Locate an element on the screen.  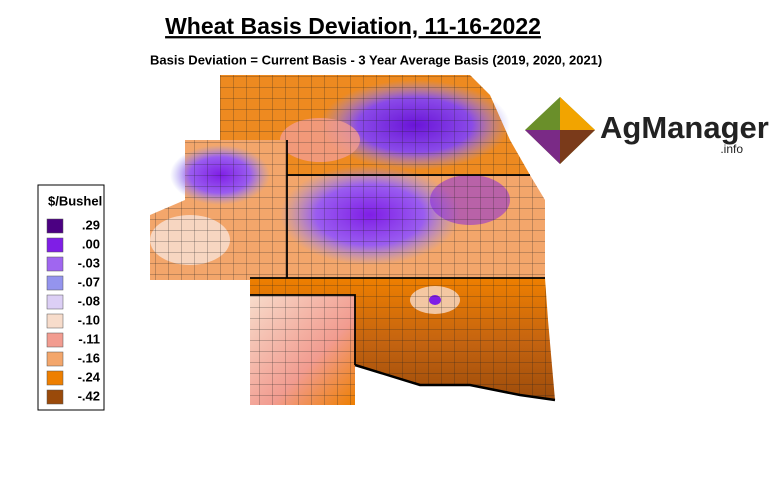
logo-name: AgManager is located at coordinates (684, 127).